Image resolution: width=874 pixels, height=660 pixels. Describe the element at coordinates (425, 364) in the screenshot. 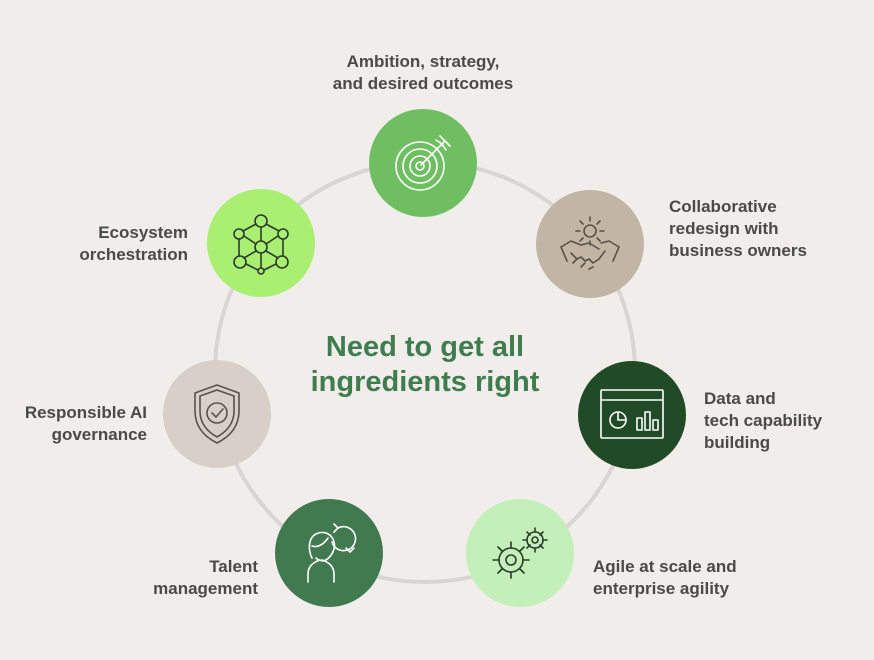

I see `center-title: Need to get all ingredients right` at that location.